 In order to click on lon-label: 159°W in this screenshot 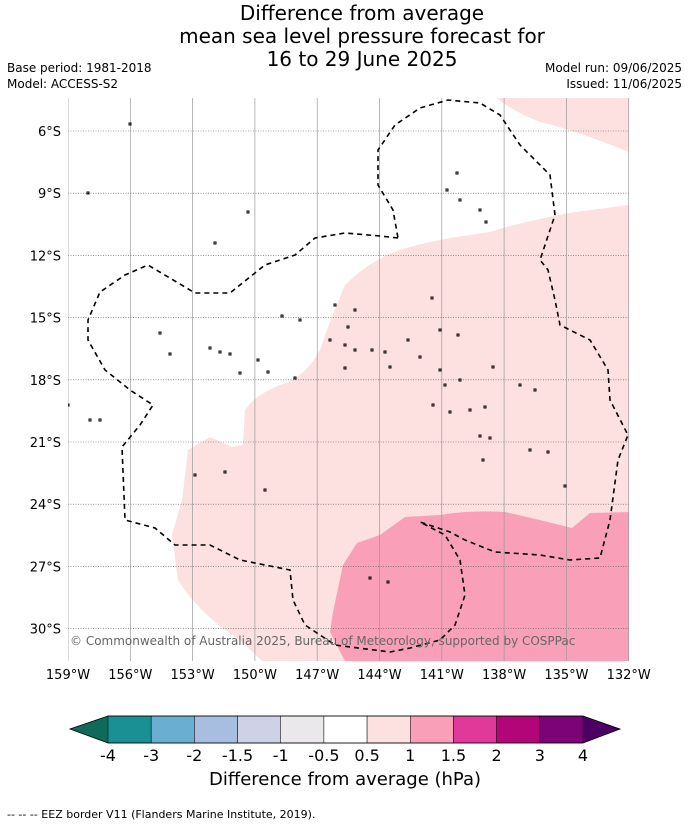, I will do `click(68, 675)`.